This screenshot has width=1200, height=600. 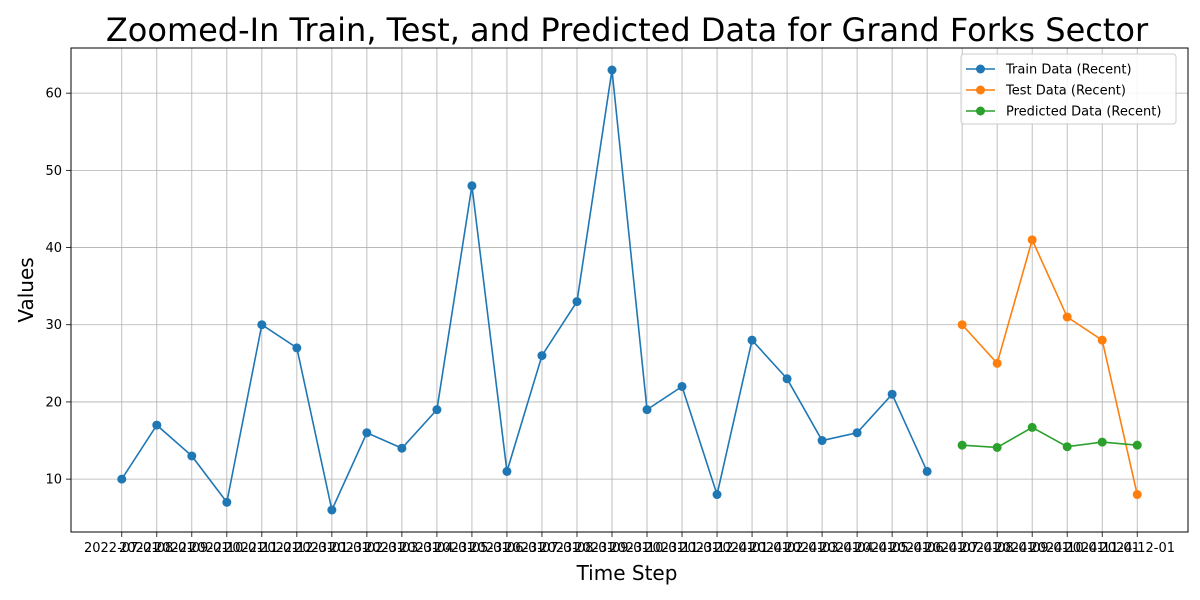 I want to click on x-tick-label: 2024-08-01, so click(x=997, y=548).